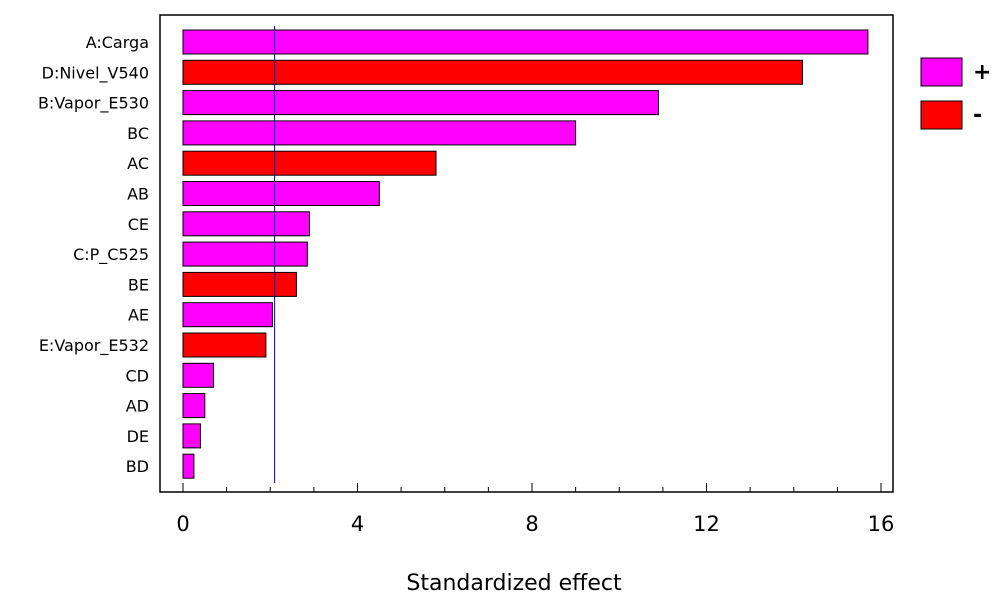  I want to click on y-tick-label: BC, so click(138, 133).